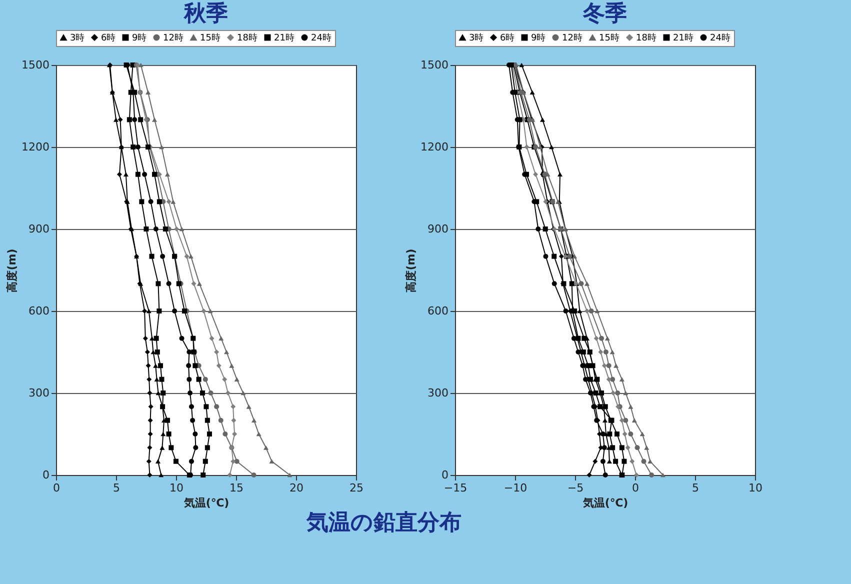 This screenshot has width=851, height=584. I want to click on x-tick-label: −5, so click(575, 488).